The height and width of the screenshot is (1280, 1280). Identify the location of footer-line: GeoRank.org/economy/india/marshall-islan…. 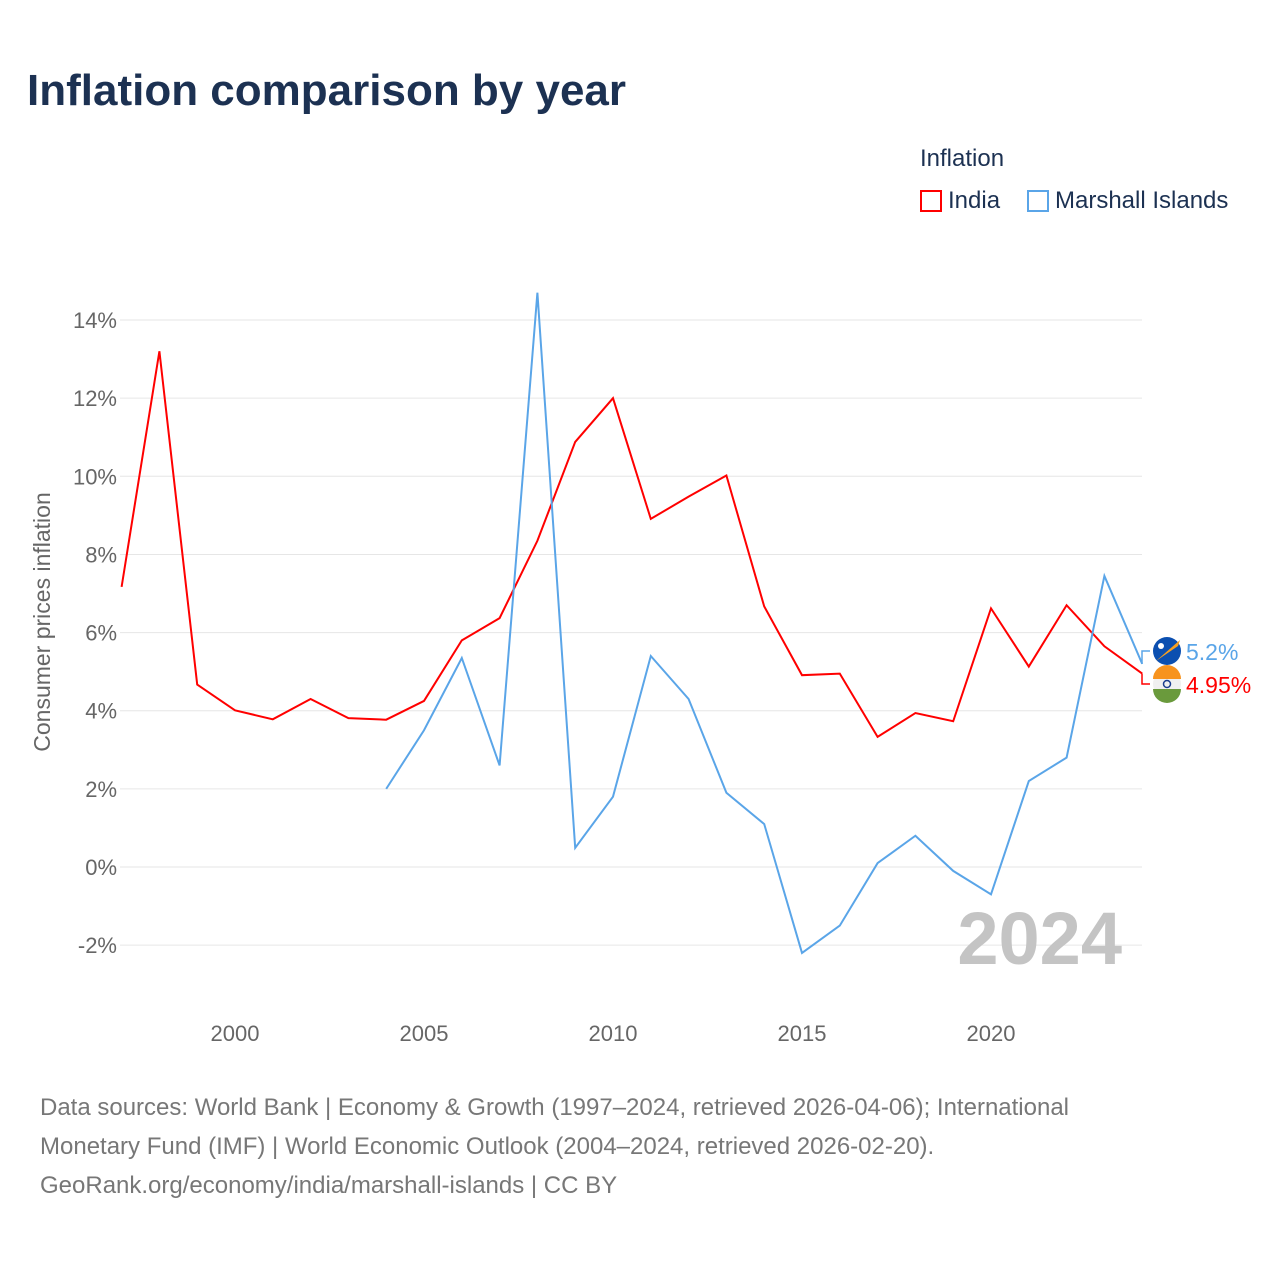
(329, 1185).